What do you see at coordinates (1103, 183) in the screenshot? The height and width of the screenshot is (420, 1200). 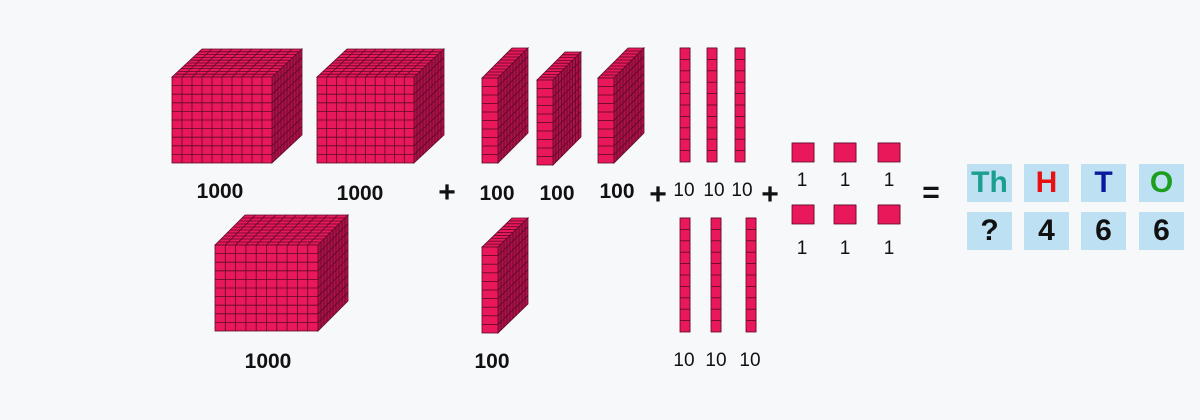 I see `tens-header: T` at bounding box center [1103, 183].